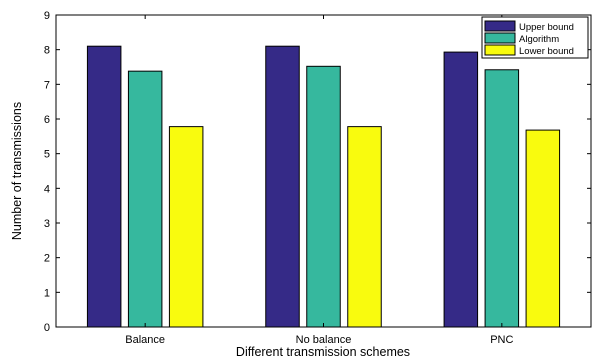  Describe the element at coordinates (47, 120) in the screenshot. I see `y-tick-label: 6` at that location.